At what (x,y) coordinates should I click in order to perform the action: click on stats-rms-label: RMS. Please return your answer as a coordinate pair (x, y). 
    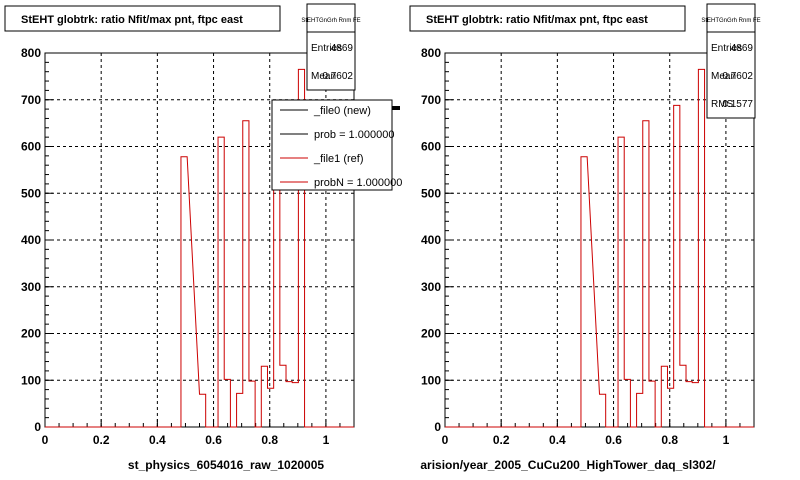
    Looking at the image, I should click on (722, 104).